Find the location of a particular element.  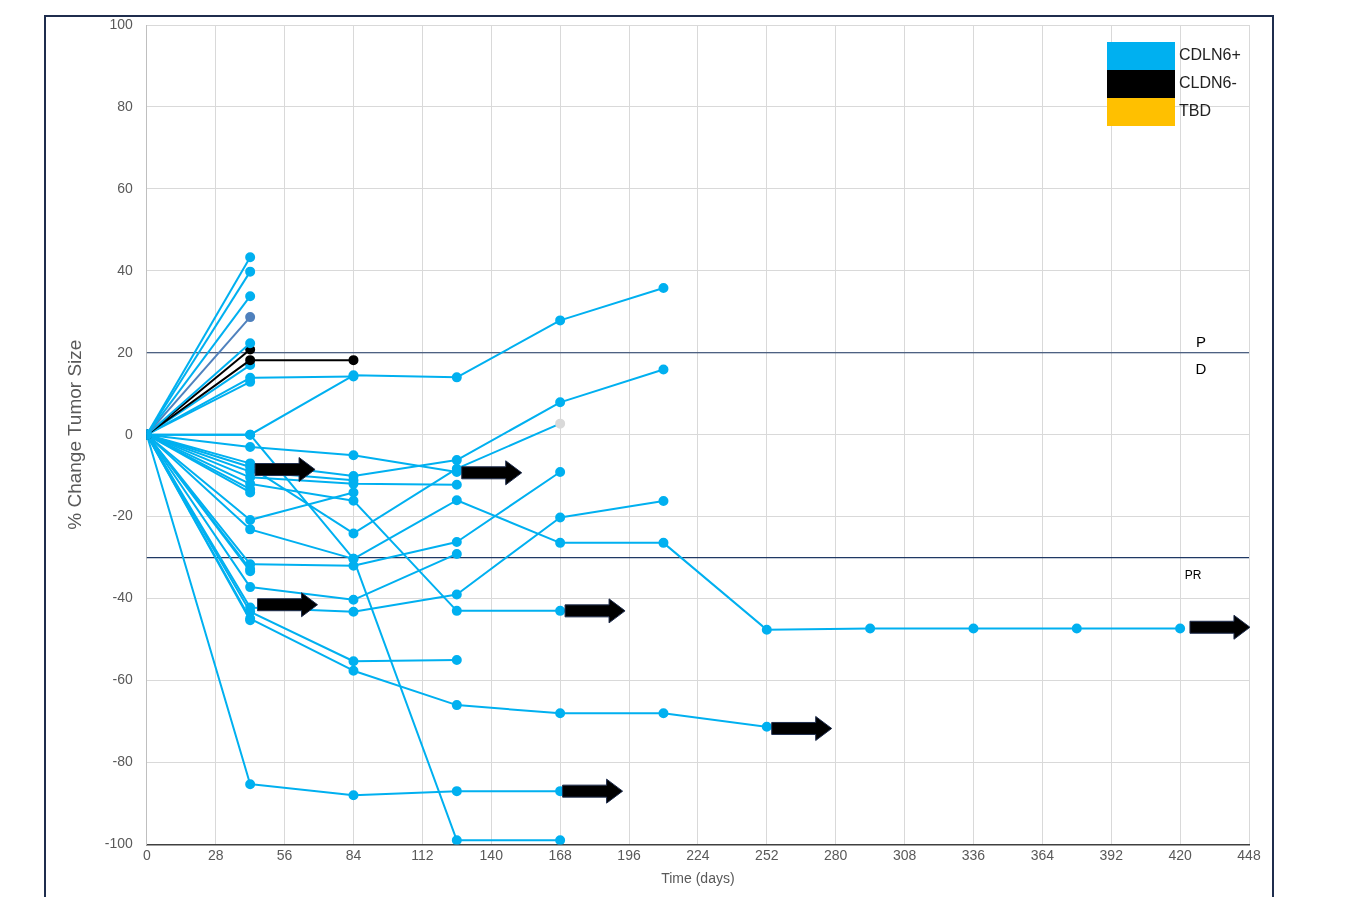

x-tick-label: 420 is located at coordinates (1180, 854).